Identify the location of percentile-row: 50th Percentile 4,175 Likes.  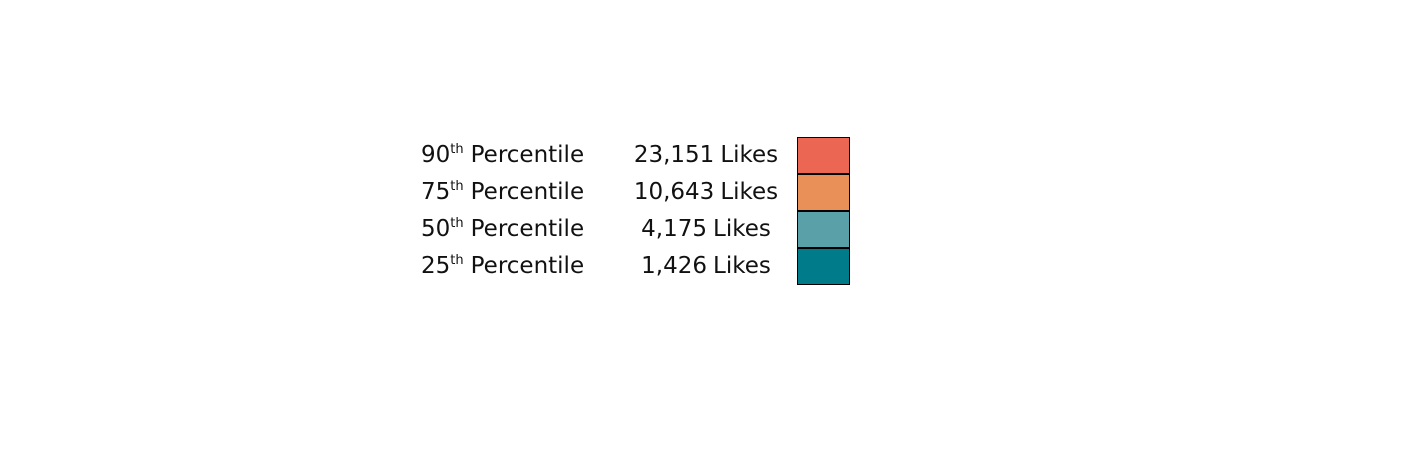
(702, 229).